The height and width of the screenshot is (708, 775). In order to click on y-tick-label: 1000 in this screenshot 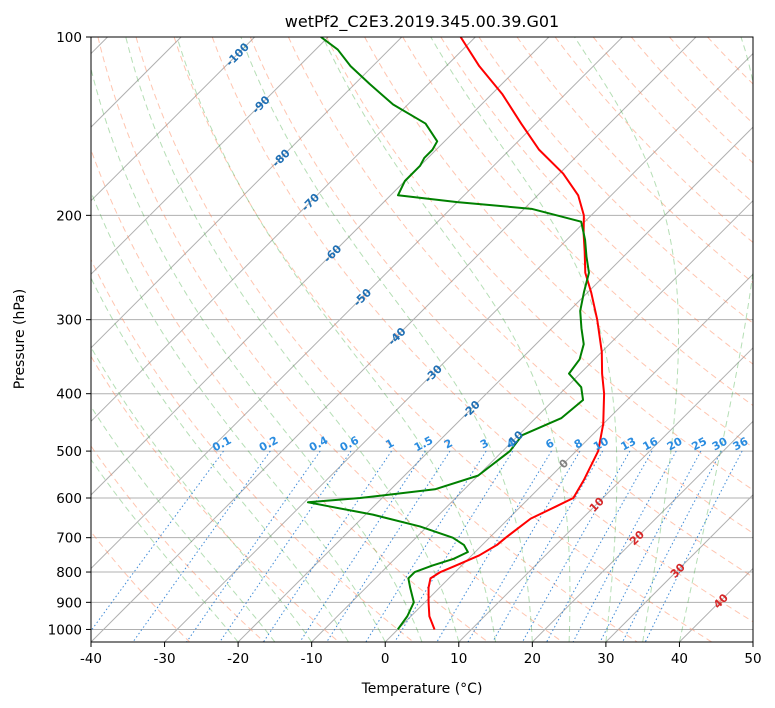, I will do `click(65, 630)`.